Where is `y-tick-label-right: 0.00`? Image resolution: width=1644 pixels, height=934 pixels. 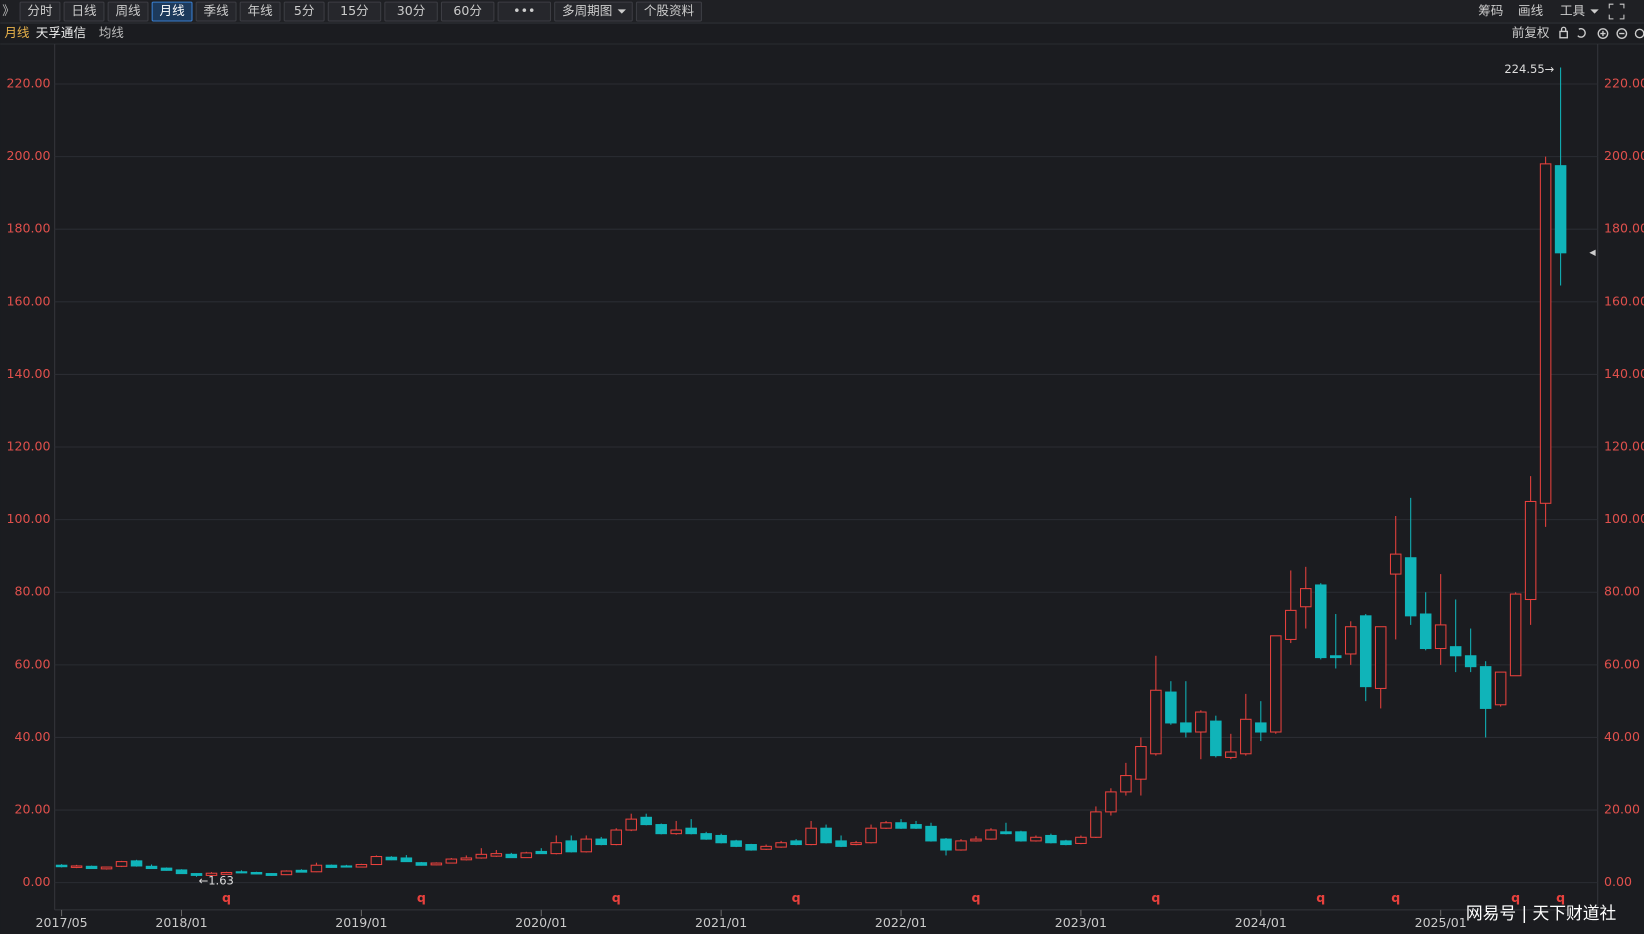 y-tick-label-right: 0.00 is located at coordinates (1618, 881).